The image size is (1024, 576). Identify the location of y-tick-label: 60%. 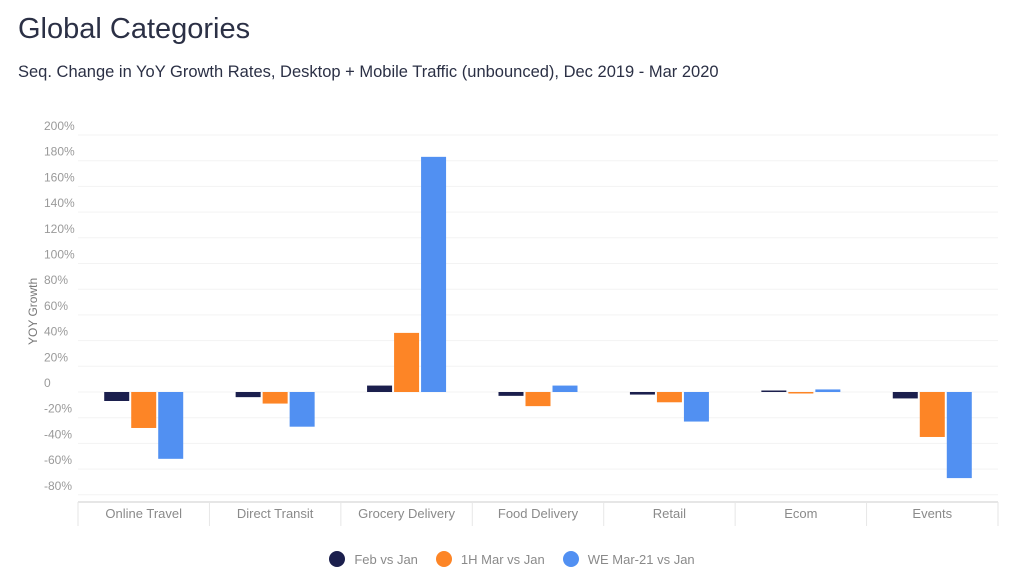
(56, 306).